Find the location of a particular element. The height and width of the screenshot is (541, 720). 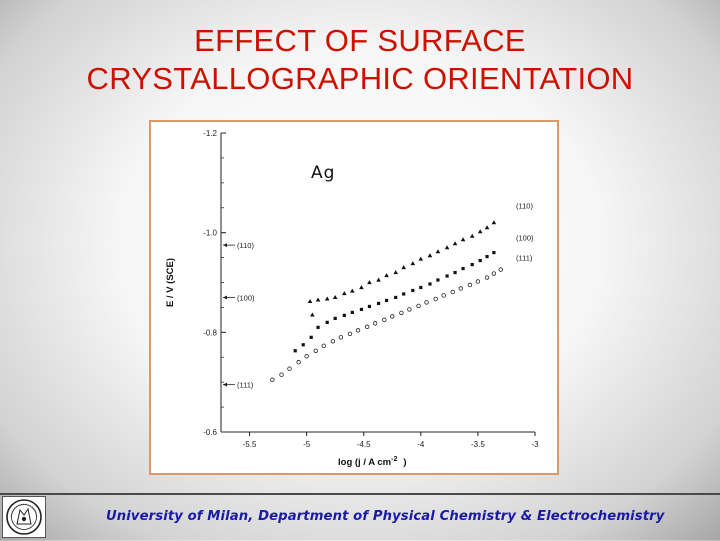

title-line-1: EFFECT OF SURFACE is located at coordinates (360, 40).